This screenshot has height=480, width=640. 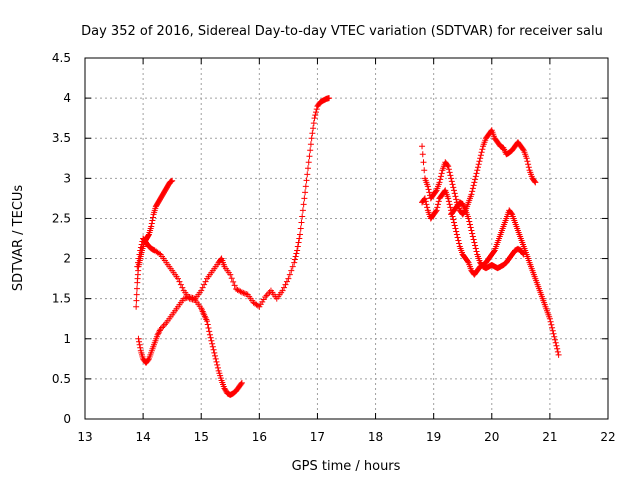 What do you see at coordinates (61, 58) in the screenshot?
I see `y-tick-label: 4.5` at bounding box center [61, 58].